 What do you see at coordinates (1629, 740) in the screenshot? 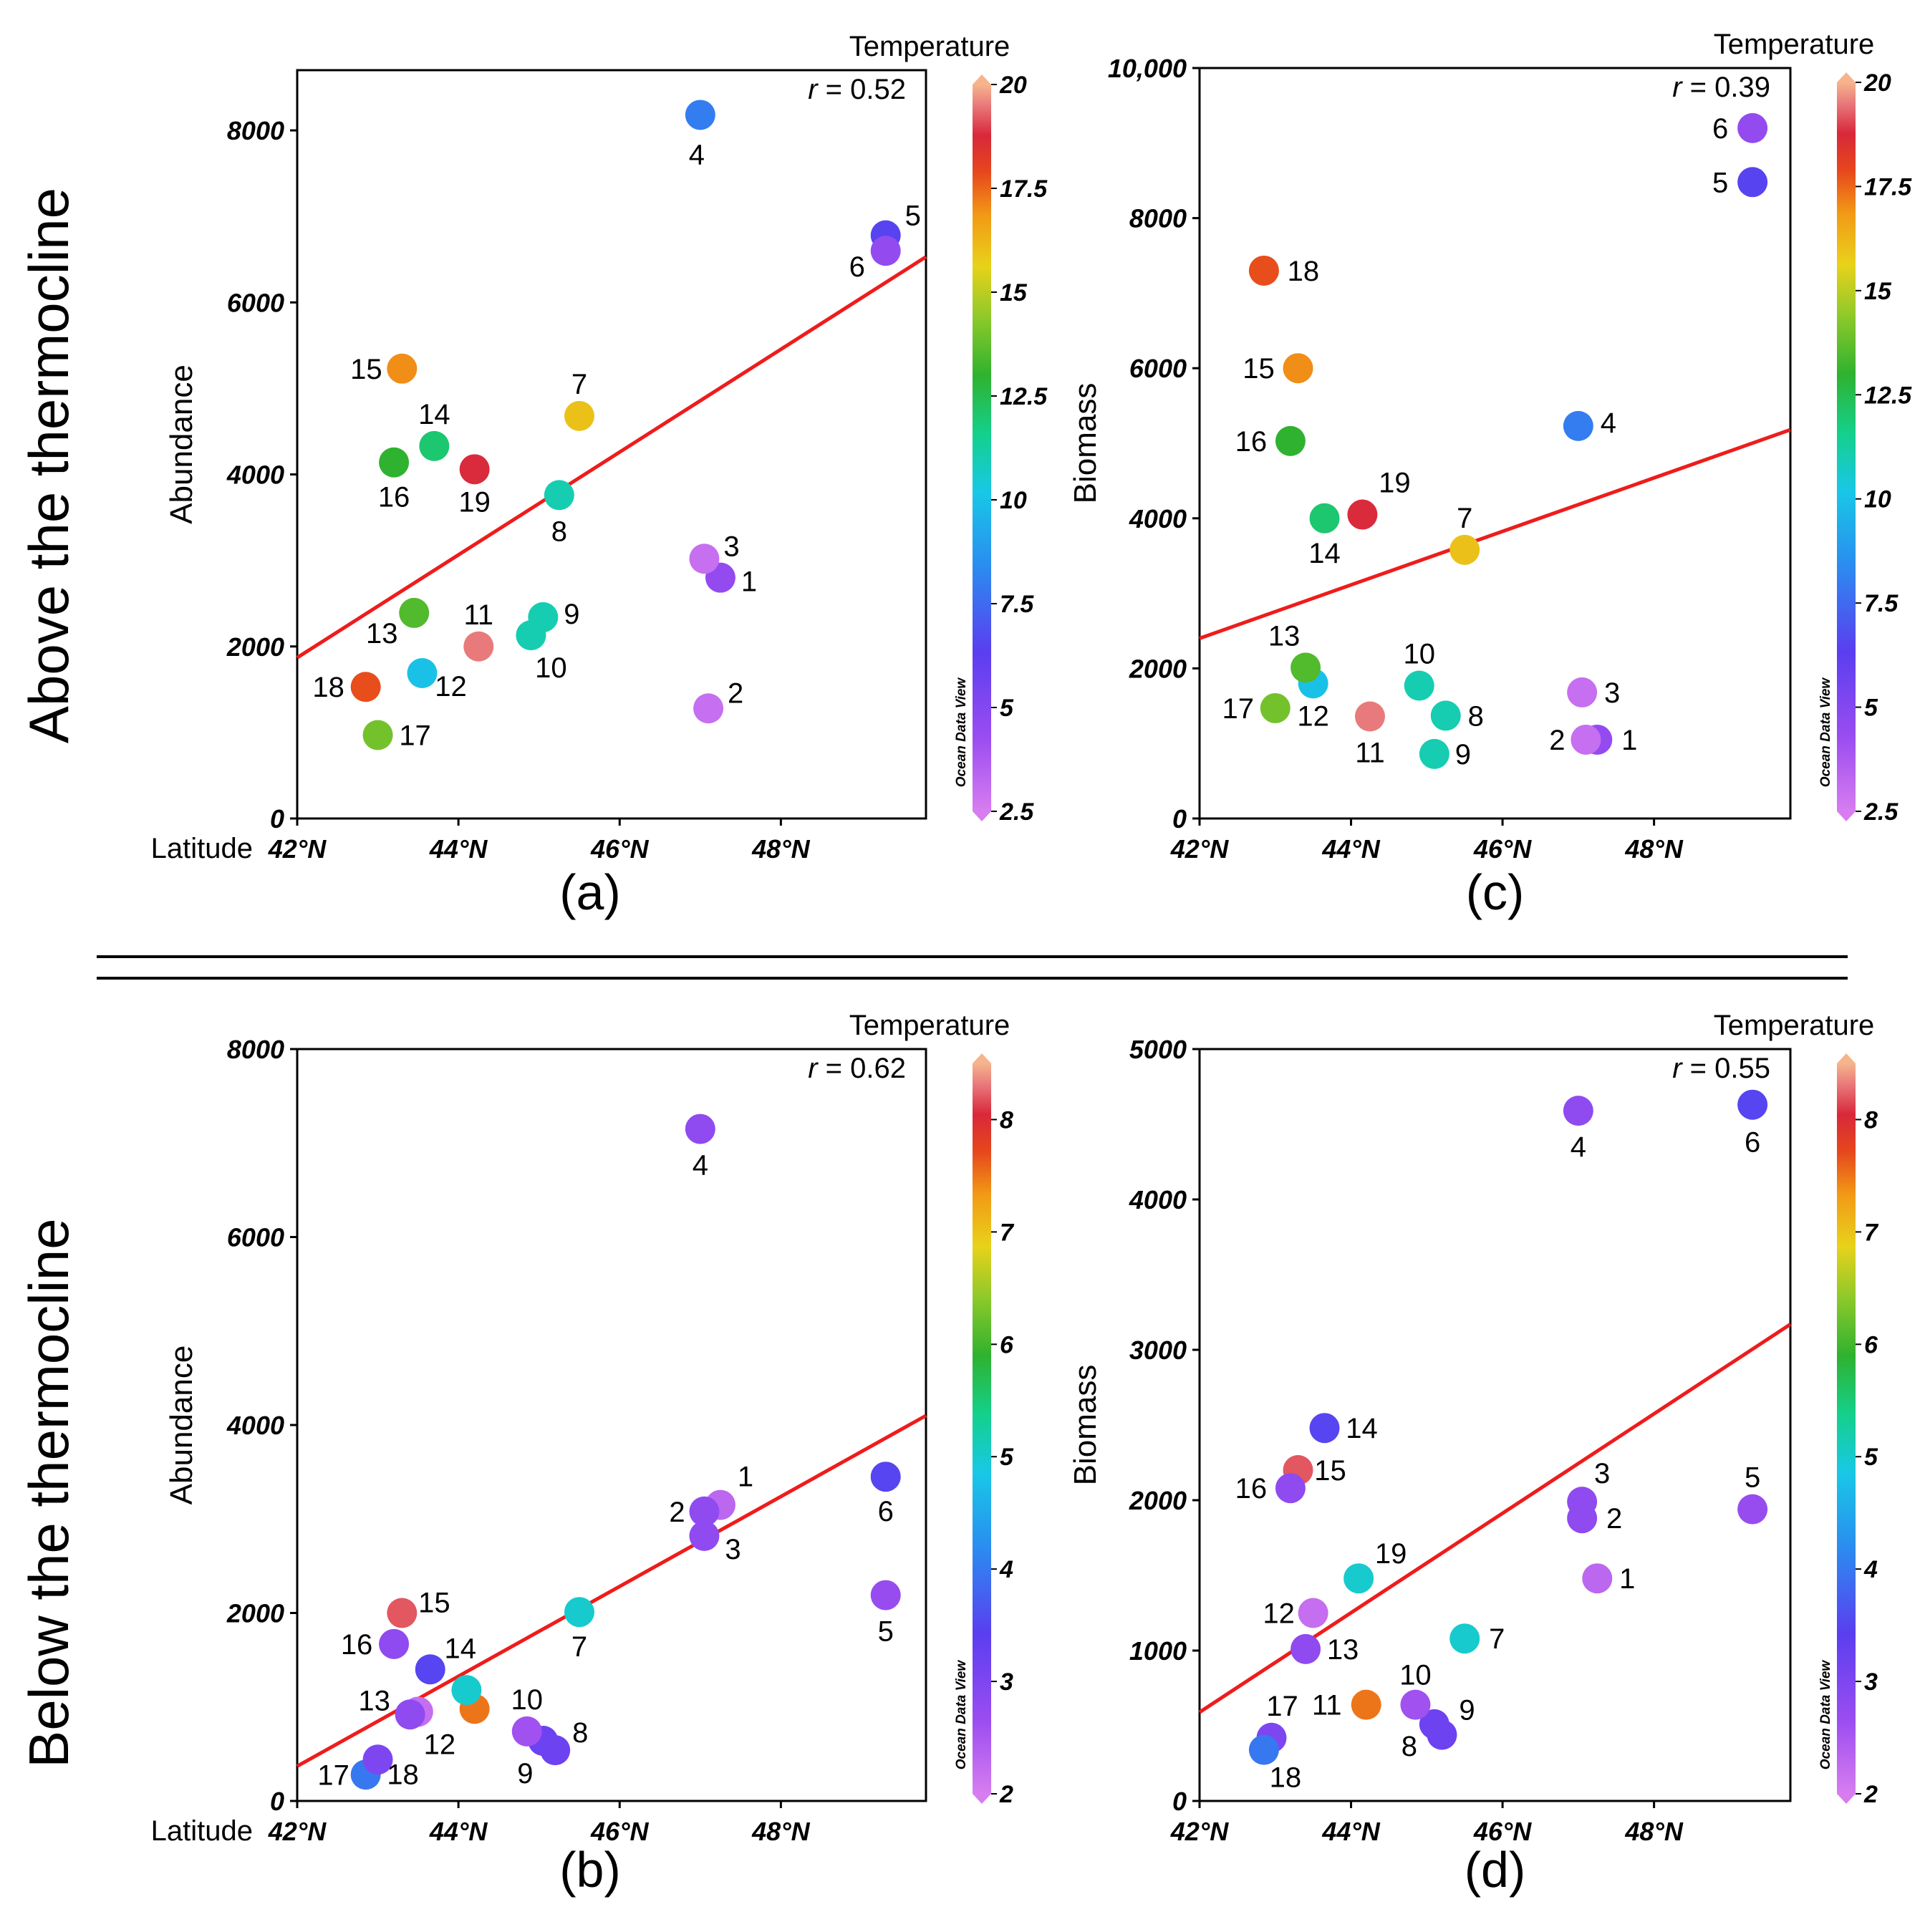
I see `point-label-1: 1` at bounding box center [1629, 740].